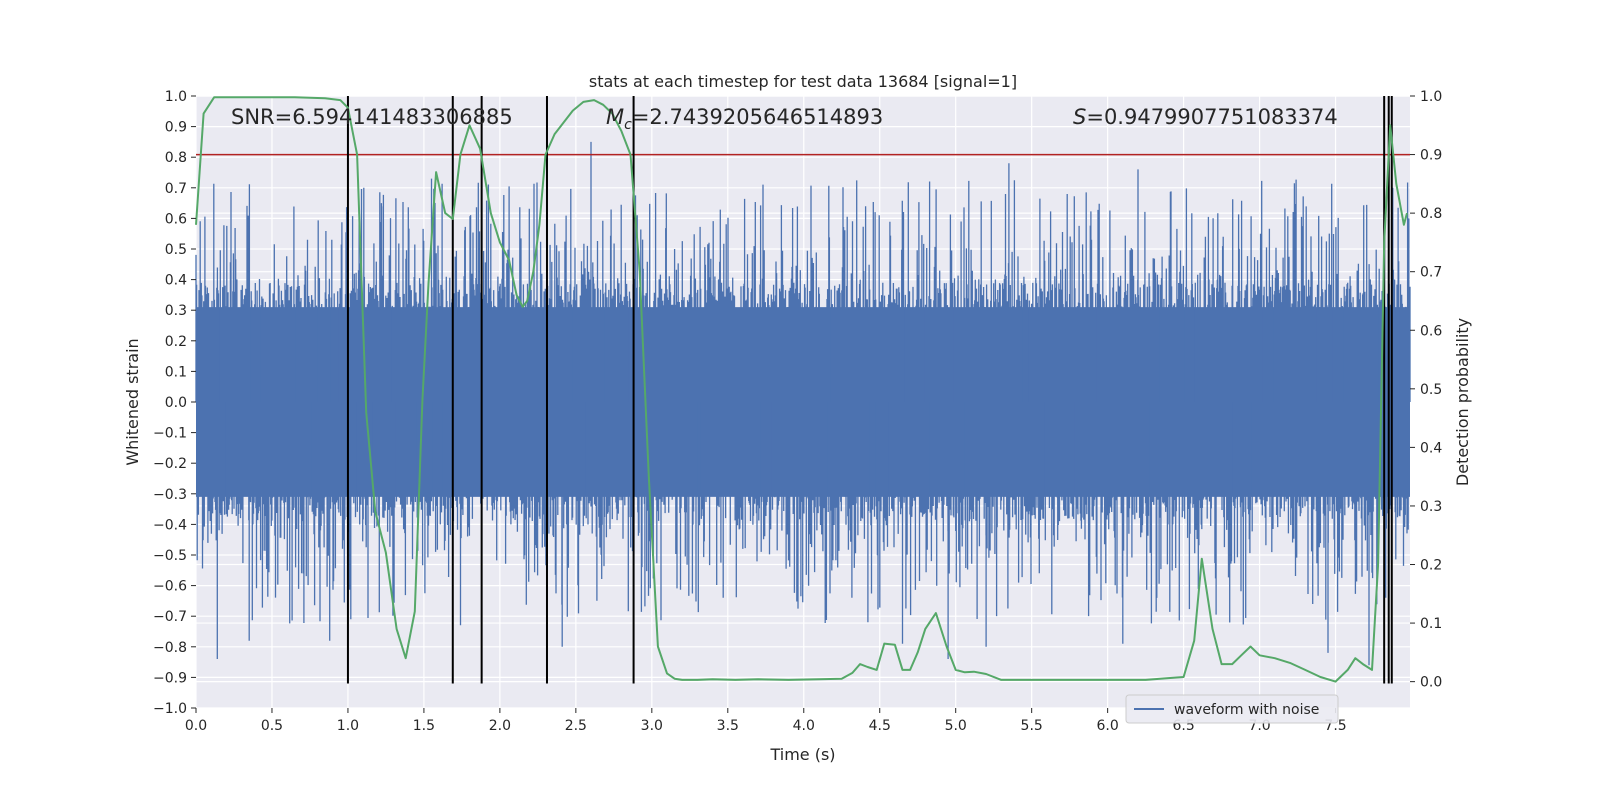  What do you see at coordinates (500, 726) in the screenshot?
I see `x-tick-label: 2.0` at bounding box center [500, 726].